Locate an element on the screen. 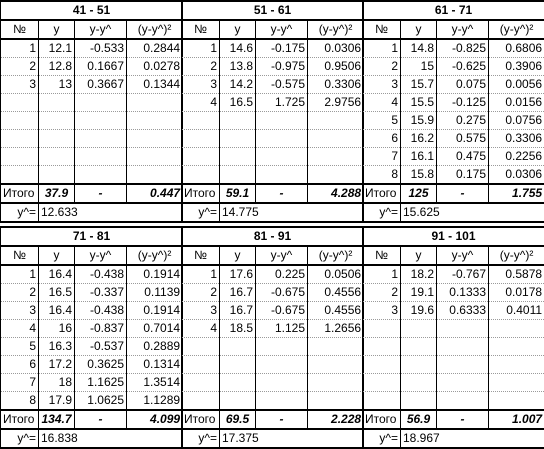 The height and width of the screenshot is (449, 544). cell-residual: 0.175 is located at coordinates (463, 175).